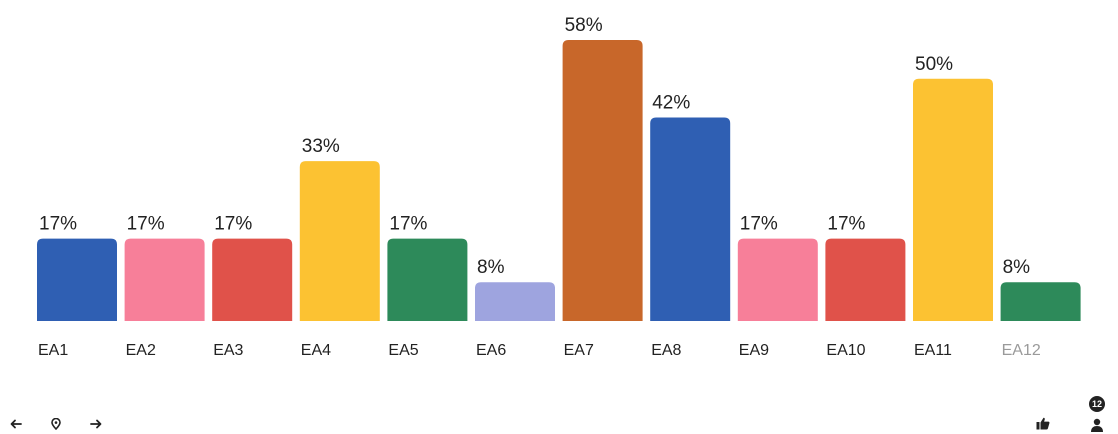 The width and height of the screenshot is (1118, 434). Describe the element at coordinates (316, 350) in the screenshot. I see `category-label-ea4: EA4` at that location.